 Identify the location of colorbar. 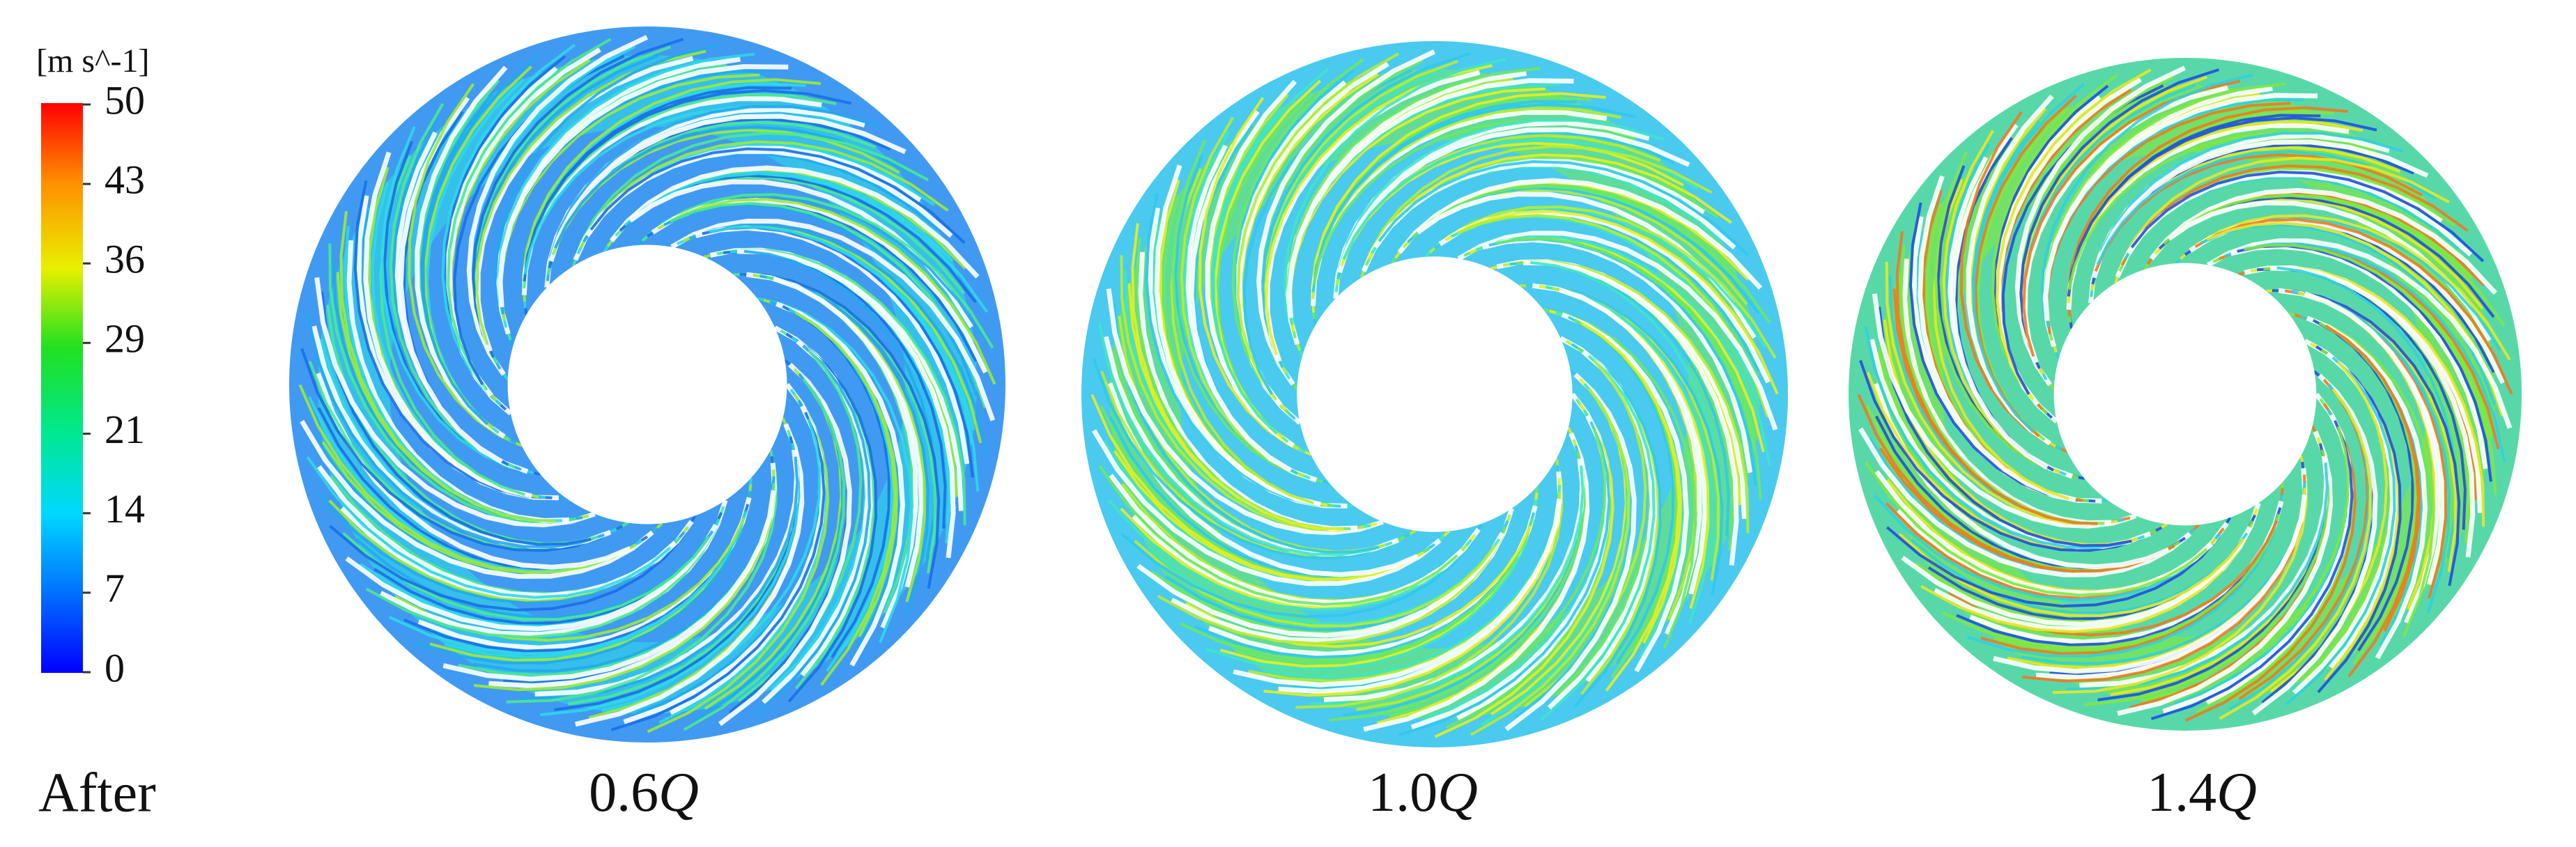
(62, 388).